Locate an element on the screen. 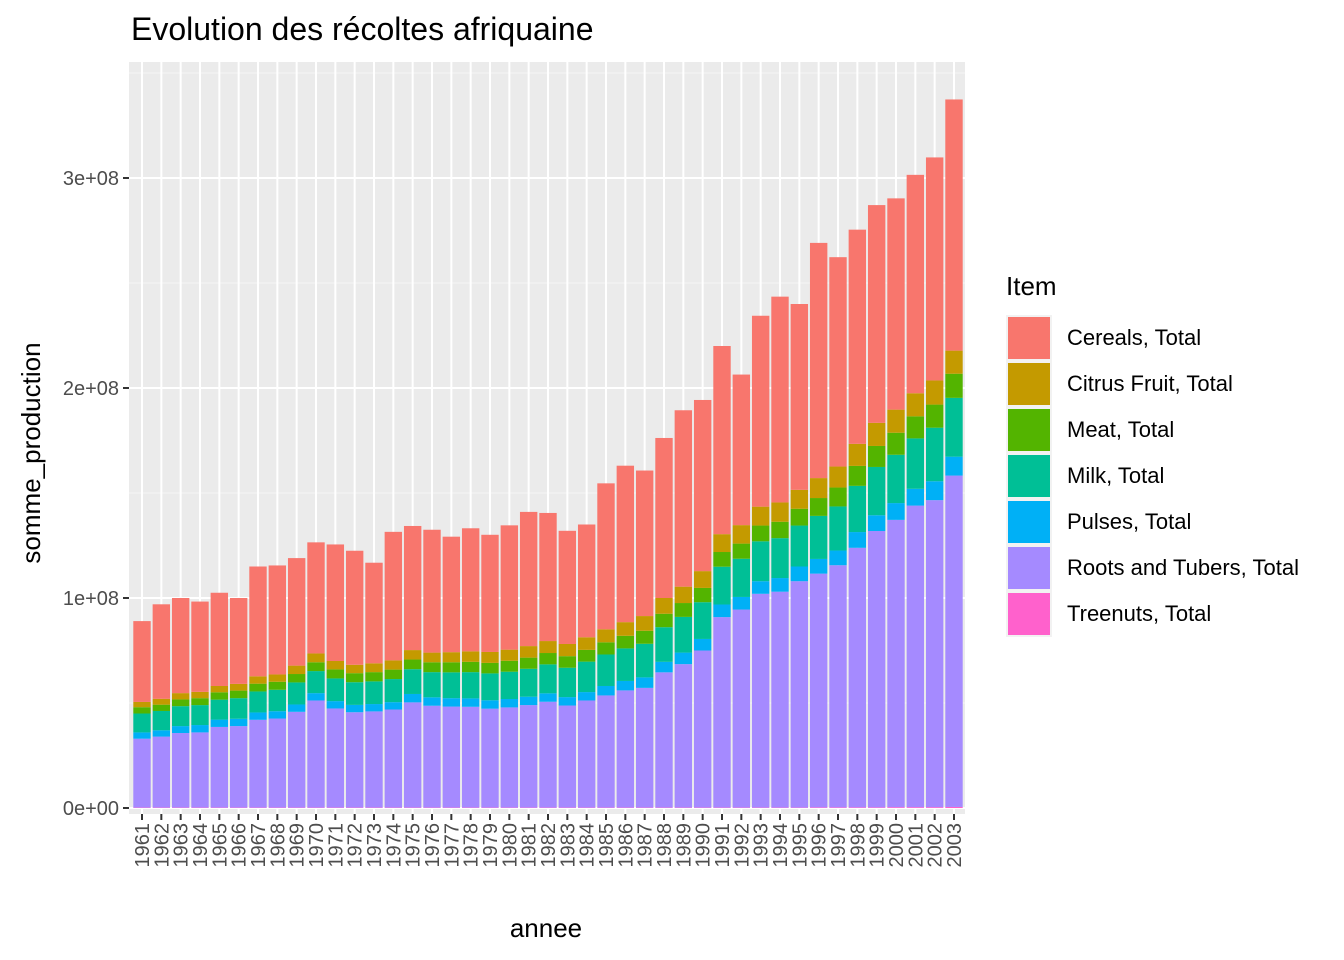  x-tick-label: 1999 is located at coordinates (878, 845).